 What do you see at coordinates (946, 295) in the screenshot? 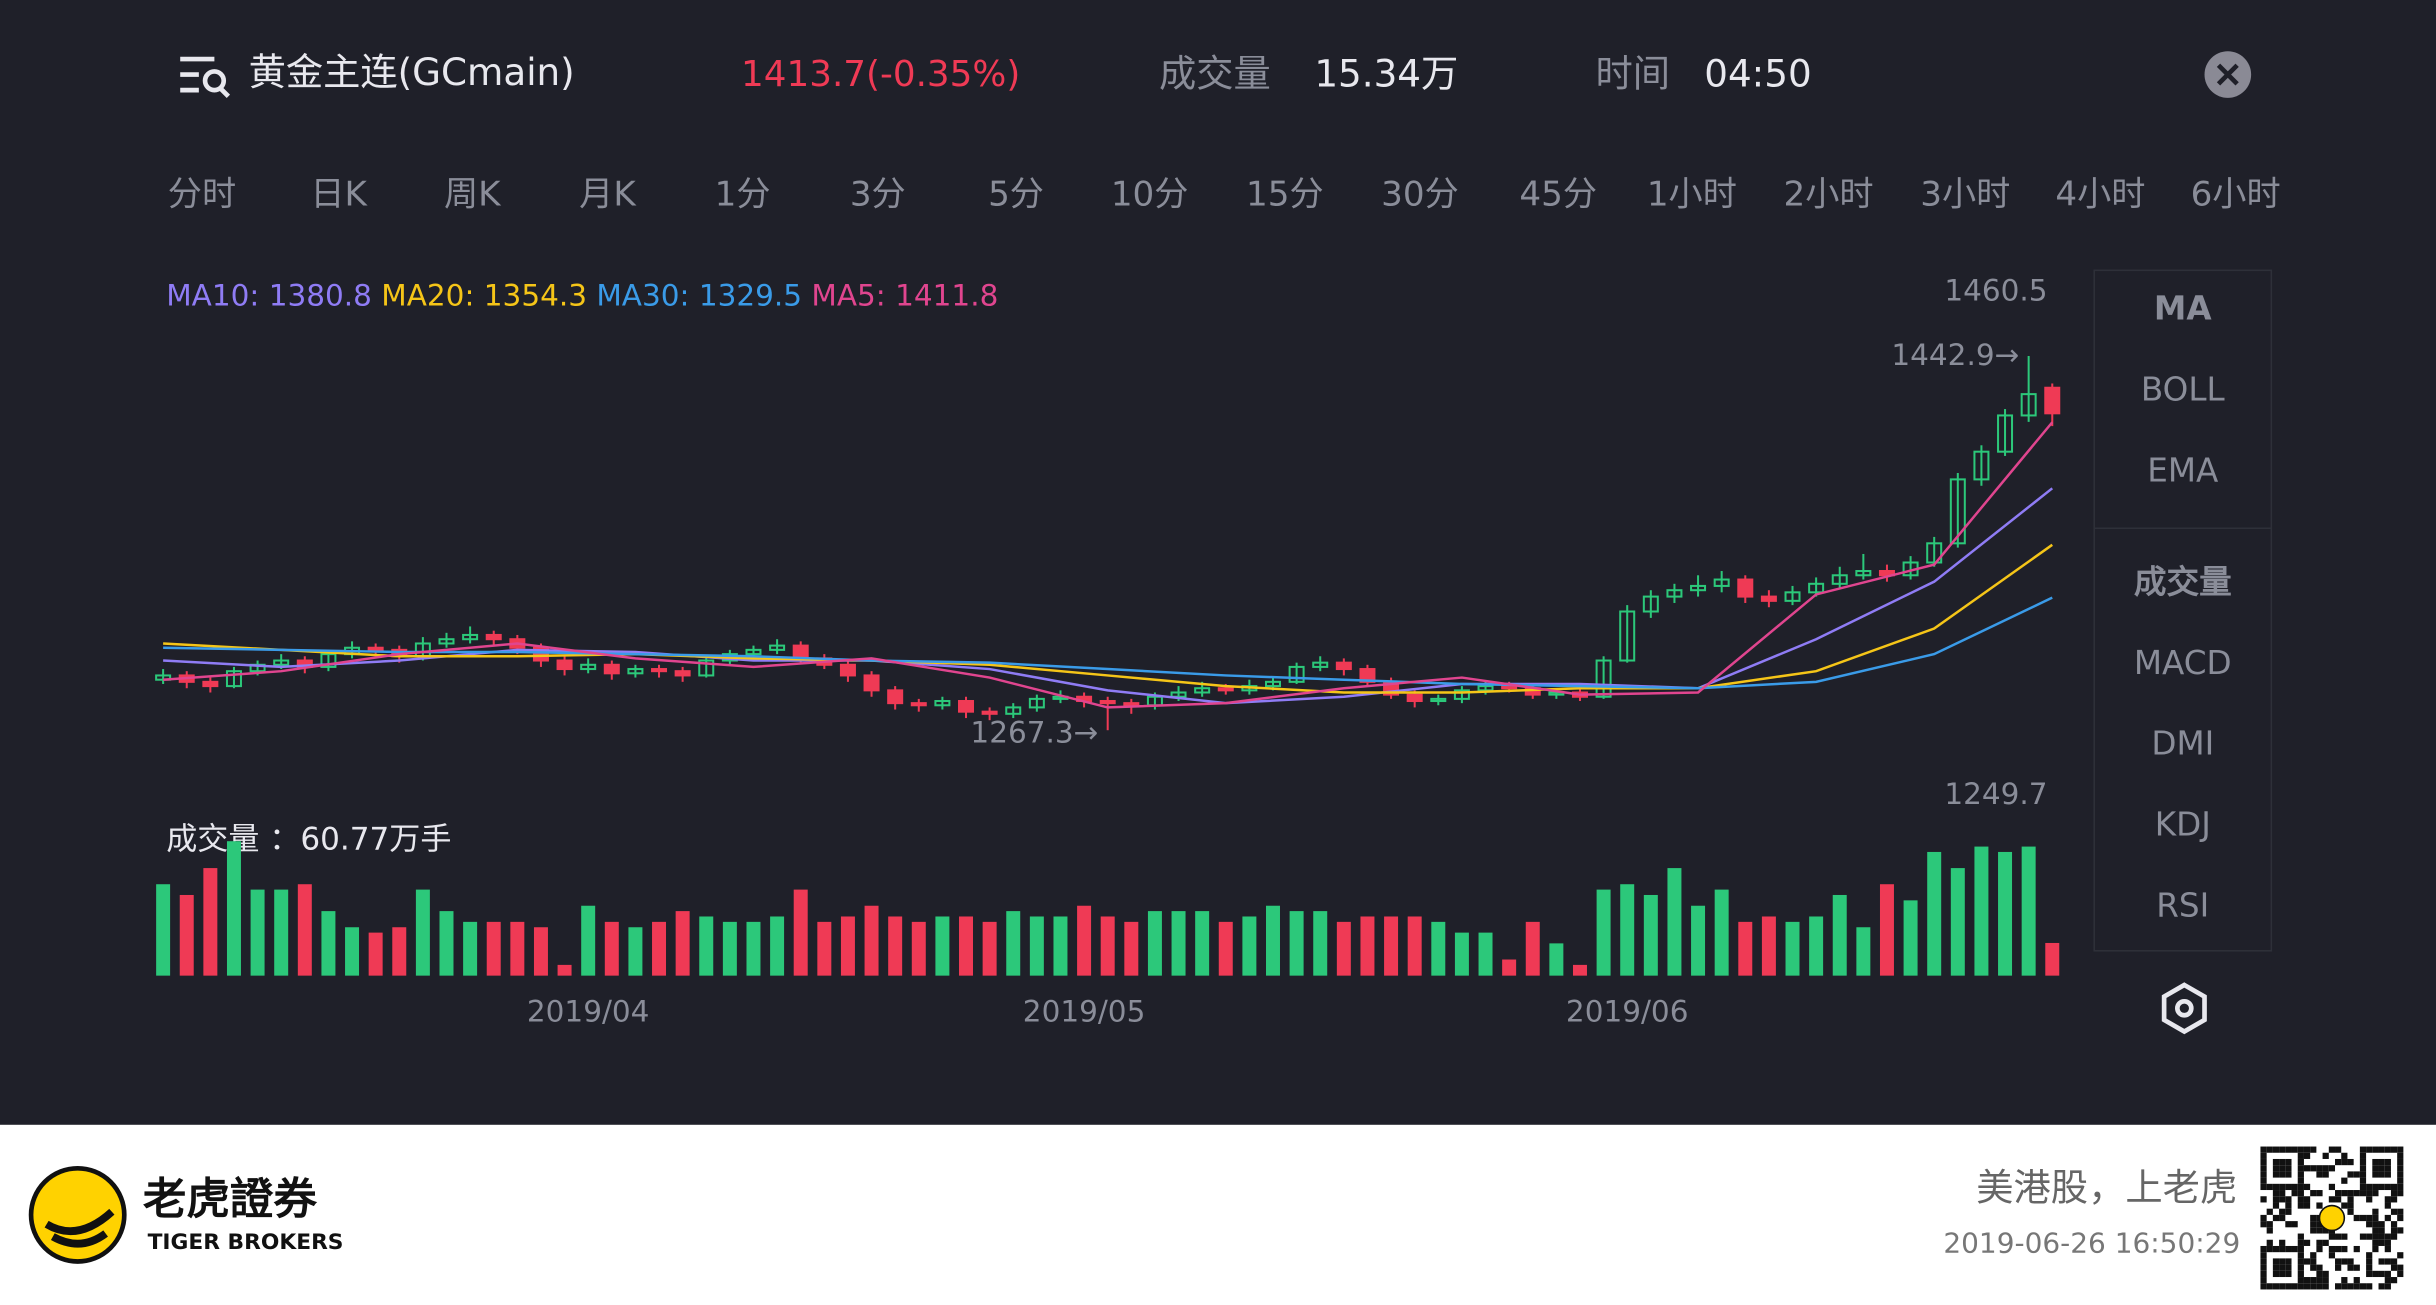
I see `legend-value: 1411.8` at bounding box center [946, 295].